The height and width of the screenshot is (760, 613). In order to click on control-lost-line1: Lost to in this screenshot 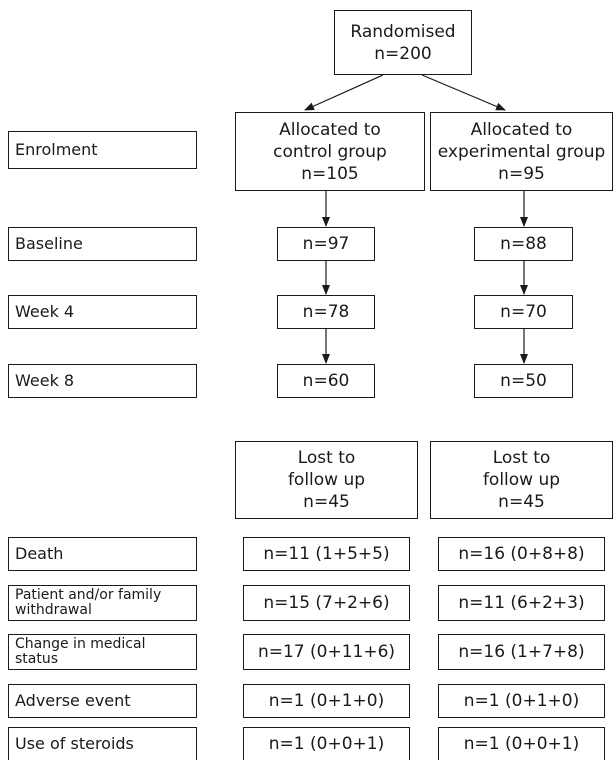, I will do `click(326, 458)`.